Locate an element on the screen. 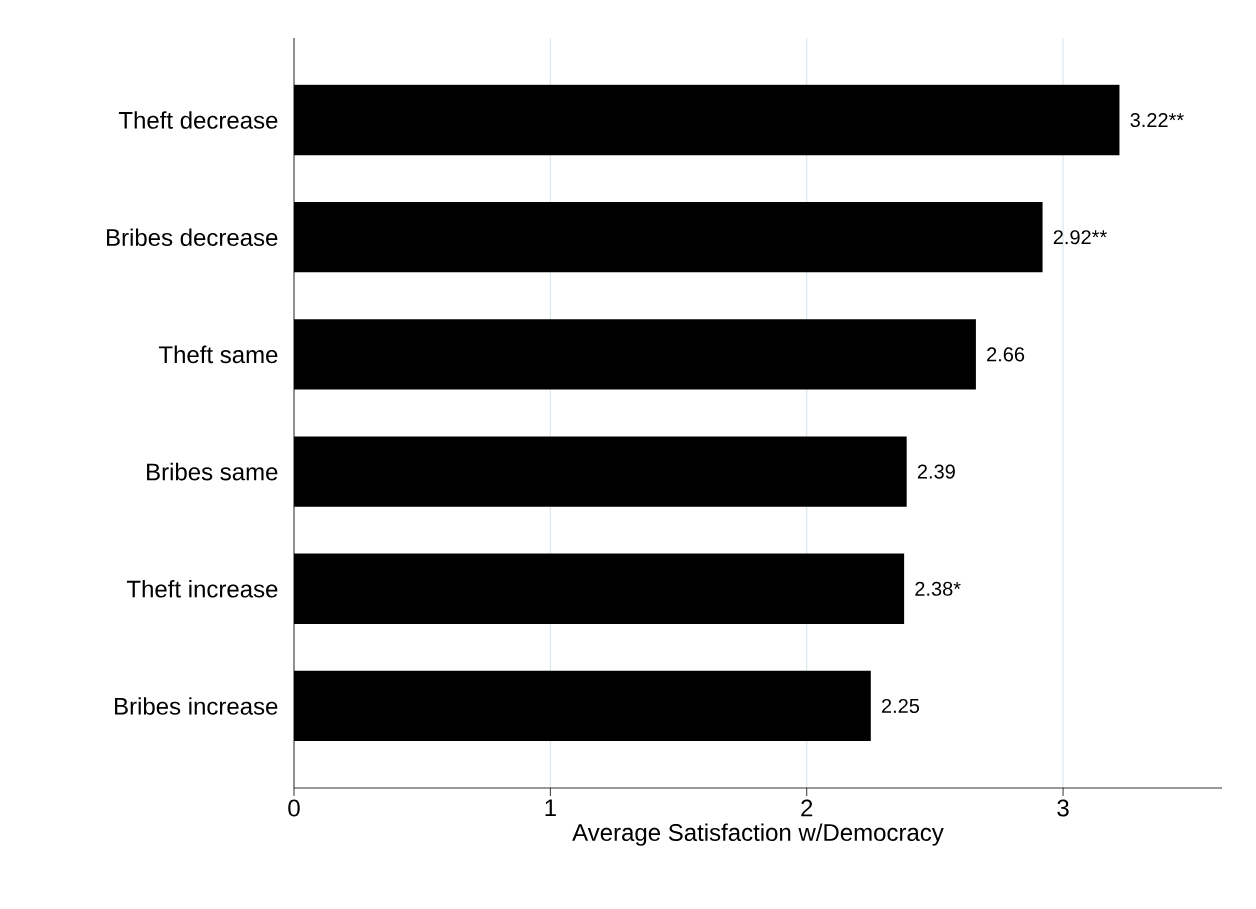 The image size is (1256, 909). x-tick-label: 0 is located at coordinates (294, 808).